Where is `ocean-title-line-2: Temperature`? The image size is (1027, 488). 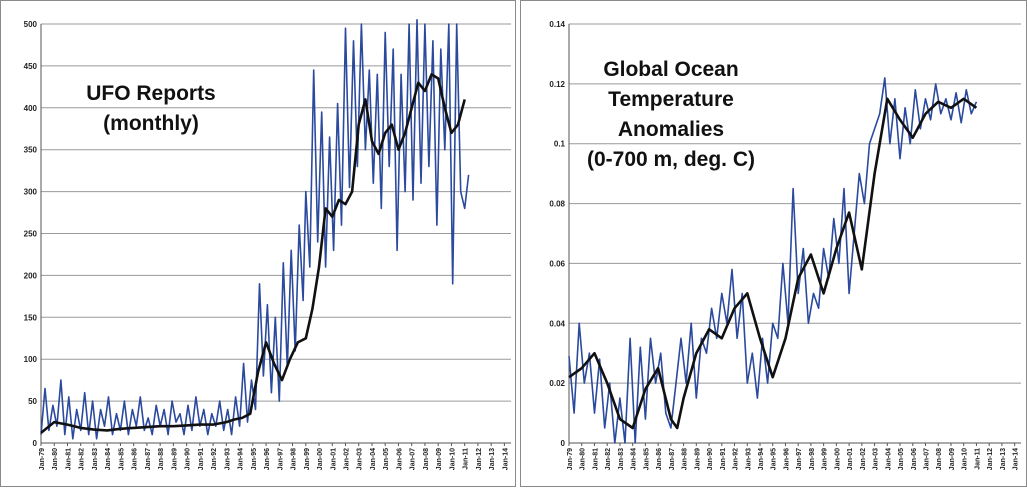 ocean-title-line-2: Temperature is located at coordinates (671, 99).